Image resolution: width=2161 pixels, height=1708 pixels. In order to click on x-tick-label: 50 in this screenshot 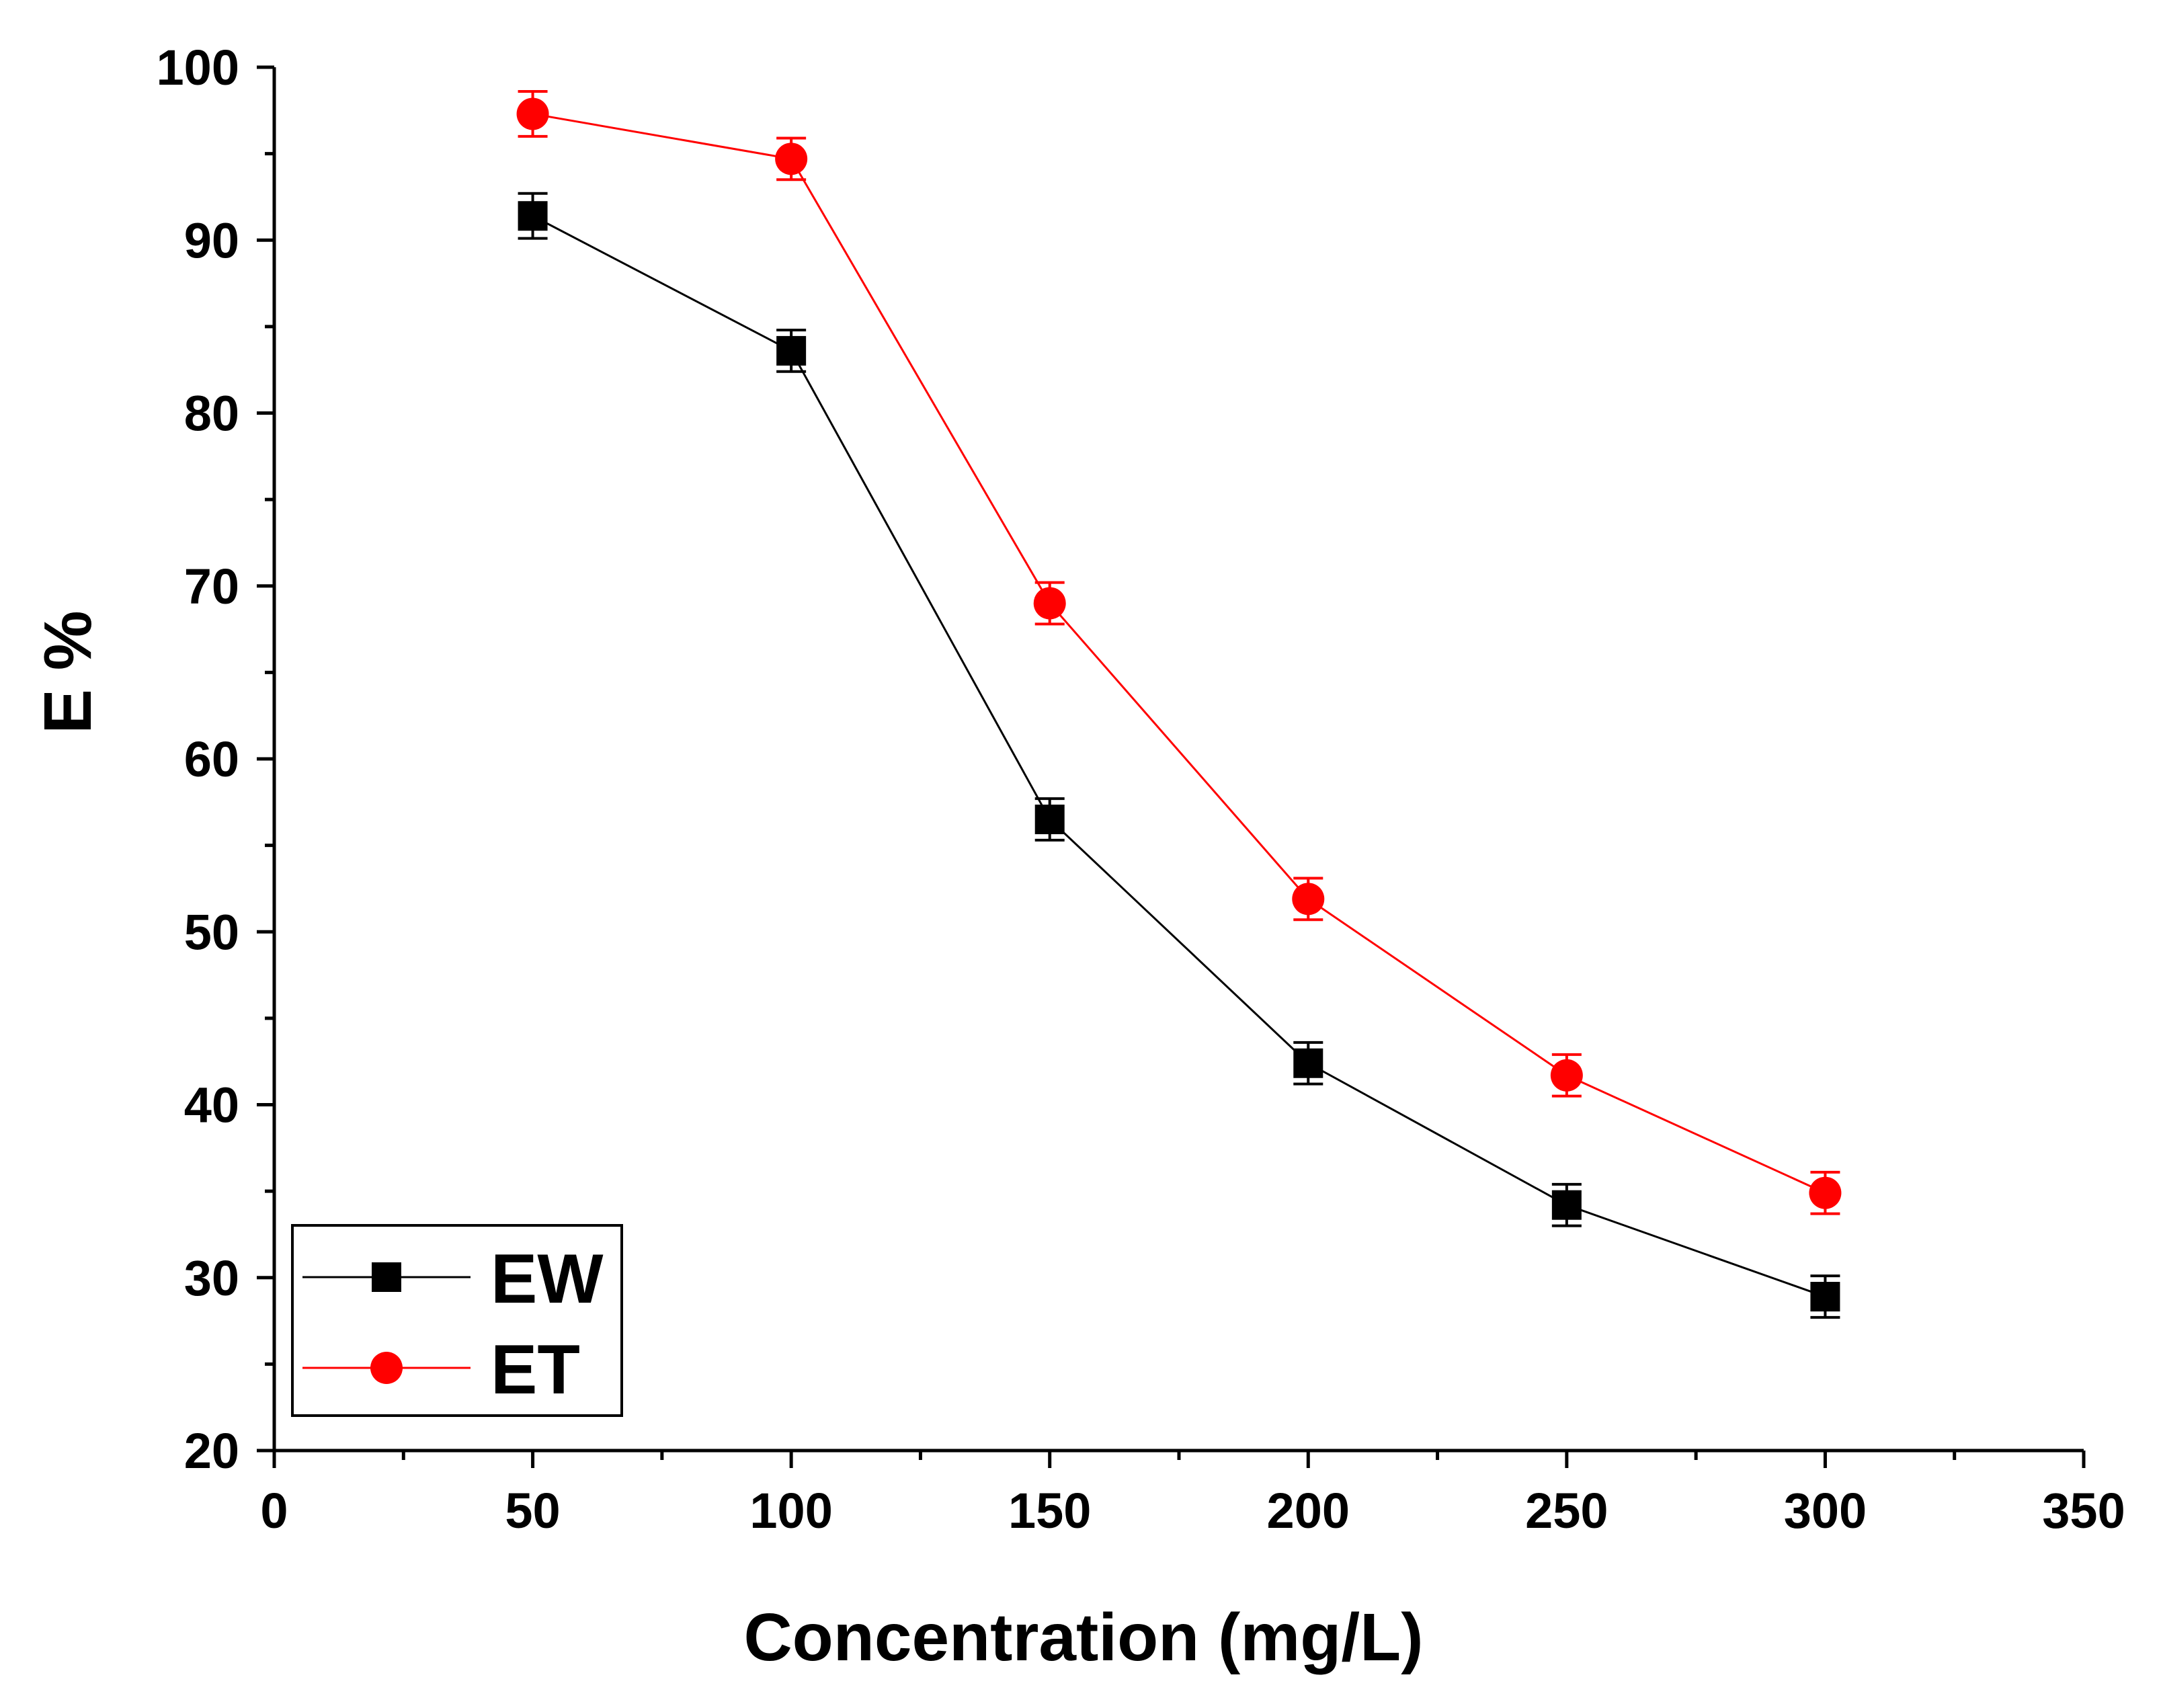, I will do `click(532, 1511)`.